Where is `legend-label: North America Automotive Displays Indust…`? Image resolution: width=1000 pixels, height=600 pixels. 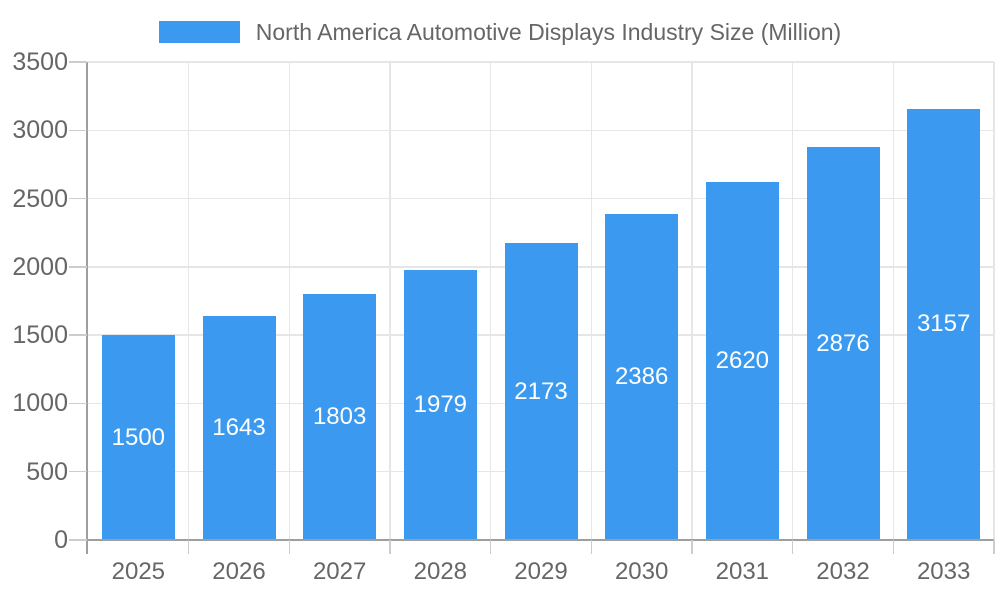
legend-label: North America Automotive Displays Indust… is located at coordinates (548, 31).